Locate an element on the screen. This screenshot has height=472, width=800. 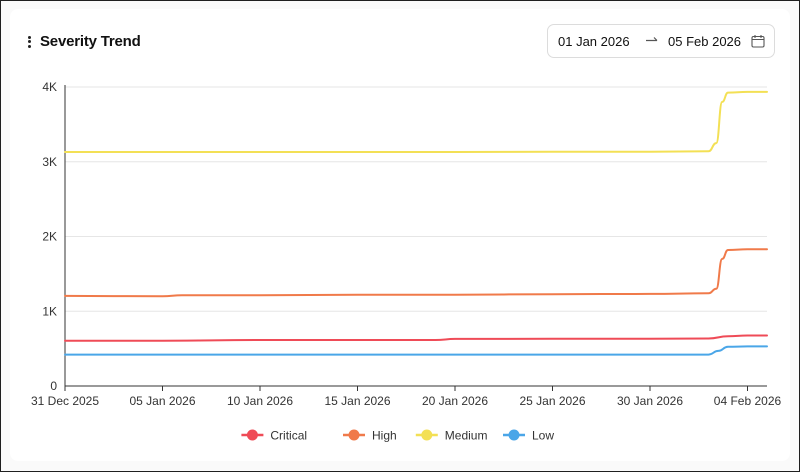
legend-item-low: Low is located at coordinates (528, 436).